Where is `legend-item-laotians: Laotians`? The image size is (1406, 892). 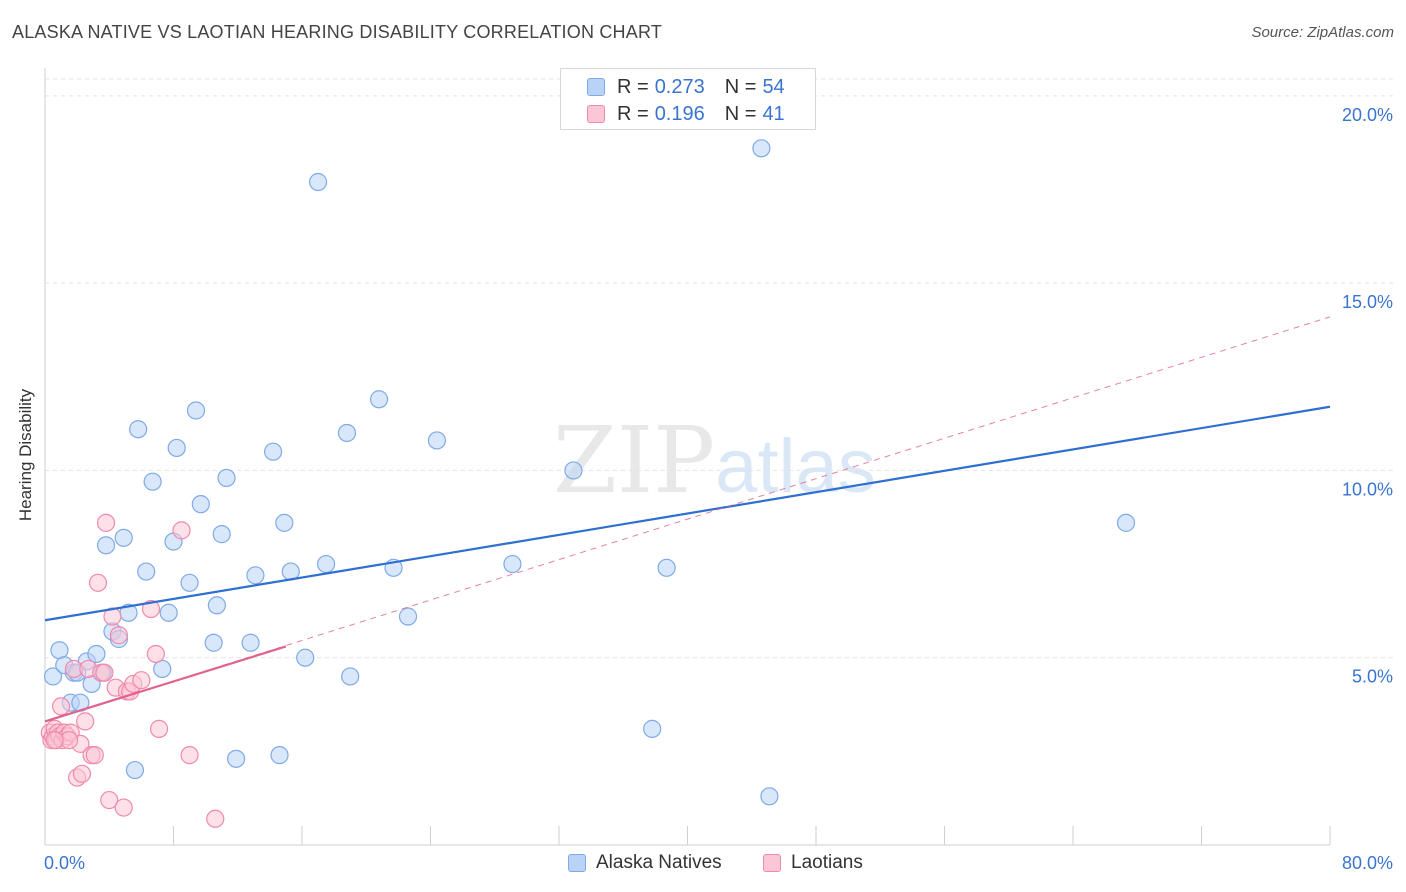
legend-item-laotians: Laotians is located at coordinates (813, 863).